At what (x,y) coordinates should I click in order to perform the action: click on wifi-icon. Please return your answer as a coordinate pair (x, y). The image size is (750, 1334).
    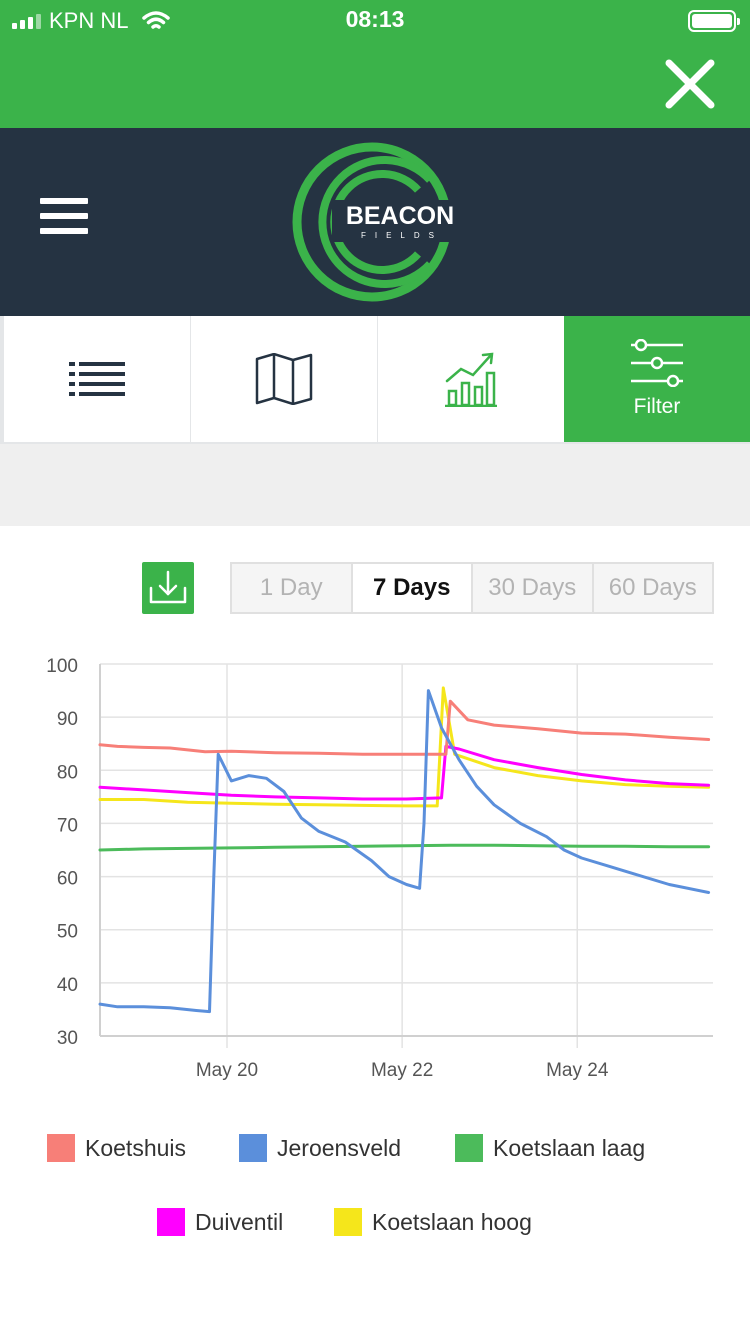
    Looking at the image, I should click on (156, 20).